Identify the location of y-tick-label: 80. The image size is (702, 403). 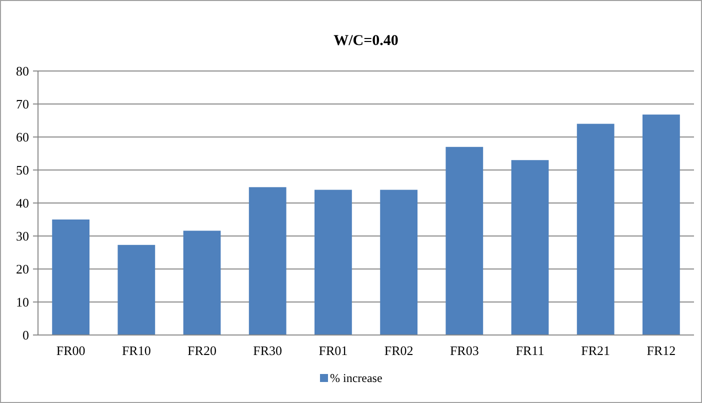
(22, 71).